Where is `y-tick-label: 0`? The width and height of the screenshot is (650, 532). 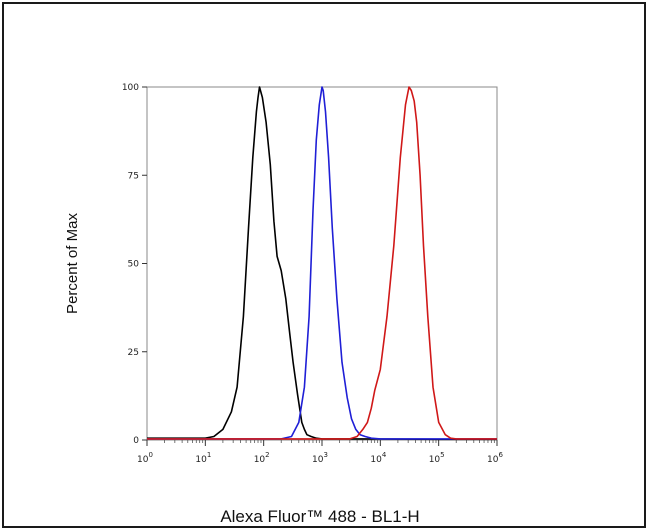
y-tick-label: 0 is located at coordinates (136, 441).